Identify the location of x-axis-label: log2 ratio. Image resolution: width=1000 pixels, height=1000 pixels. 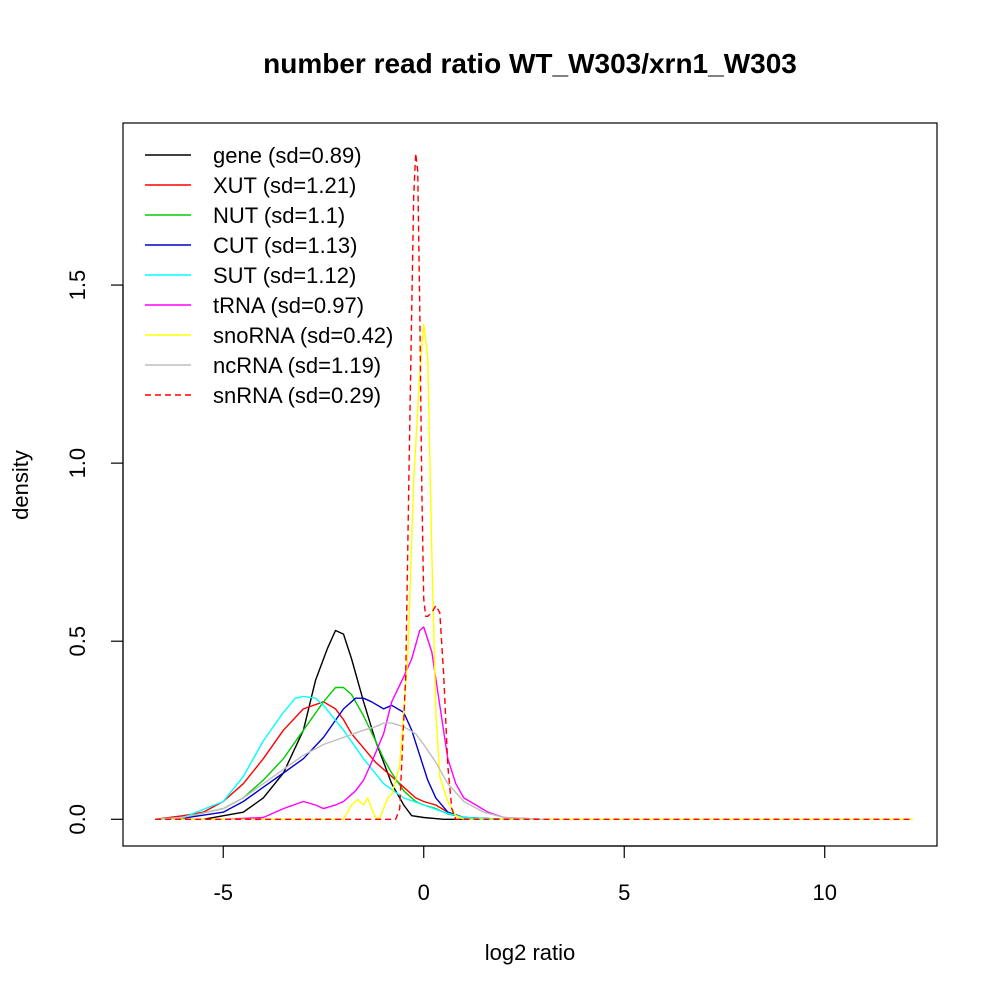
(530, 952).